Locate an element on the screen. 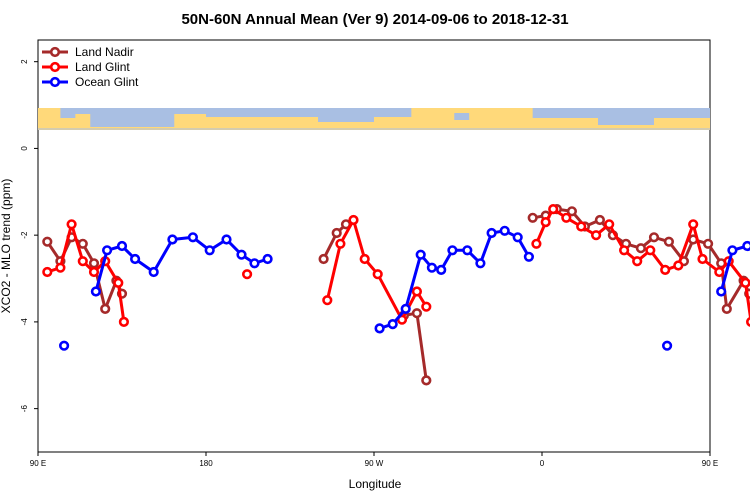  y-axis-label: XCO2 - MLO trend (ppm) is located at coordinates (6, 246).